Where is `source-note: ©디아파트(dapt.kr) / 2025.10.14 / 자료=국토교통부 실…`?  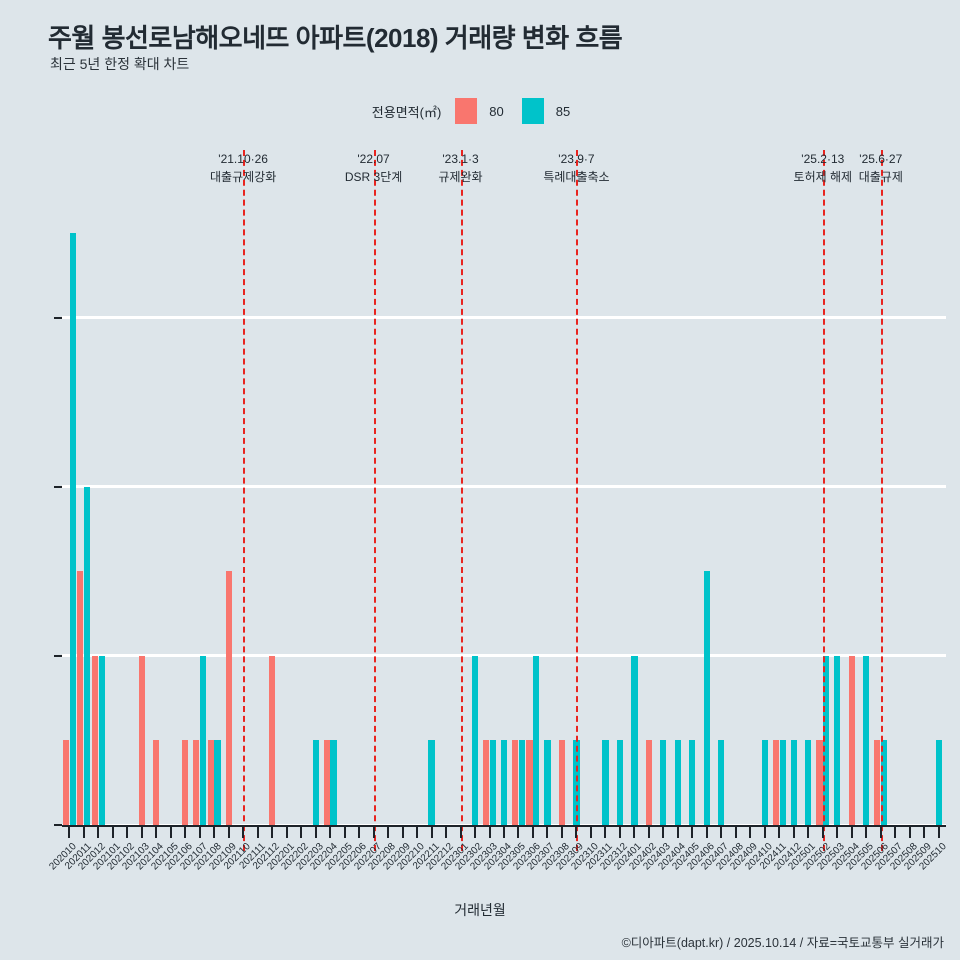
source-note: ©디아파트(dapt.kr) / 2025.10.14 / 자료=국토교통부 실… is located at coordinates (782, 943).